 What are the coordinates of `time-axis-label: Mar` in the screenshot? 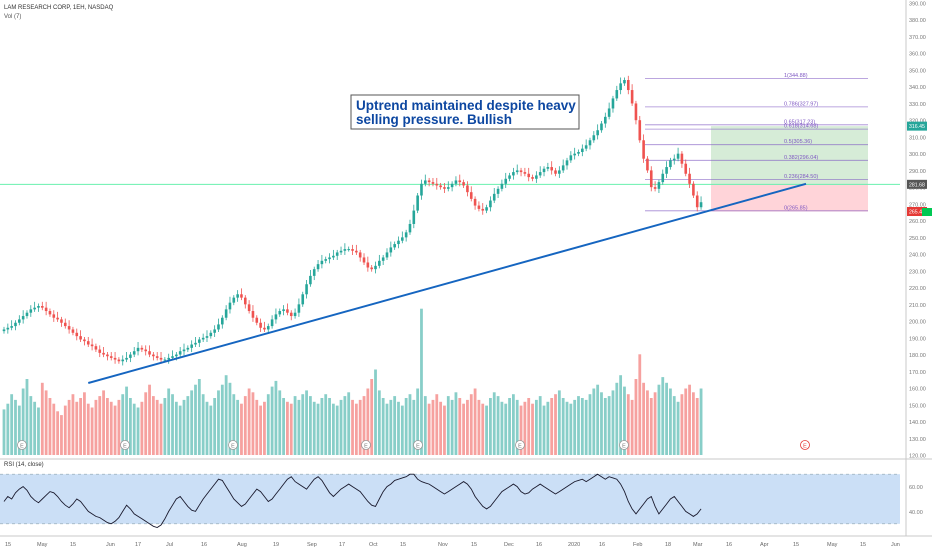 It's located at (698, 545).